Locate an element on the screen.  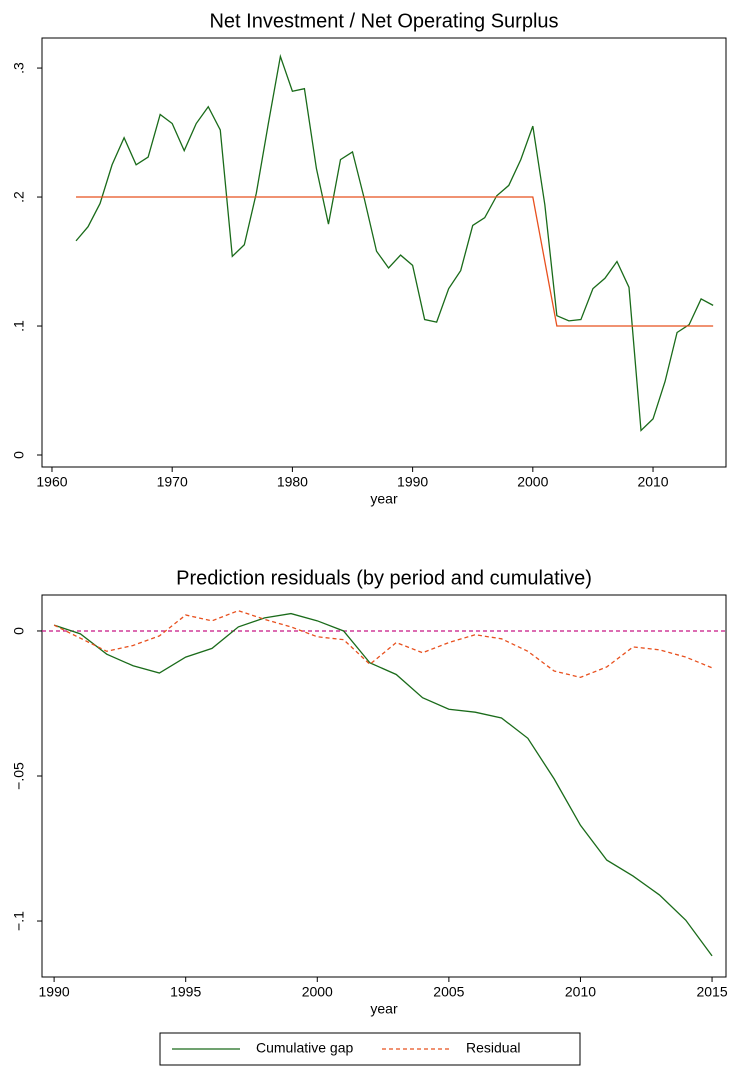
y-tick-label: −.1 is located at coordinates (19, 921).